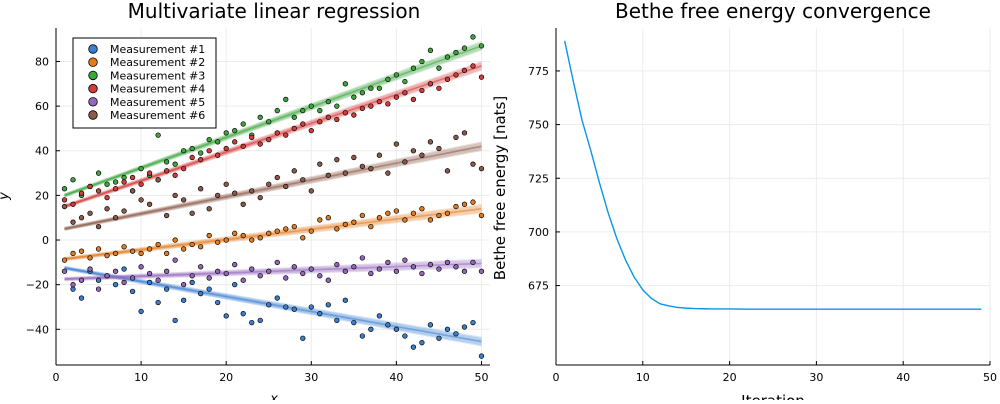 The image size is (1000, 404). Describe the element at coordinates (773, 11) in the screenshot. I see `bfe-title: Bethe free energy convergence` at that location.